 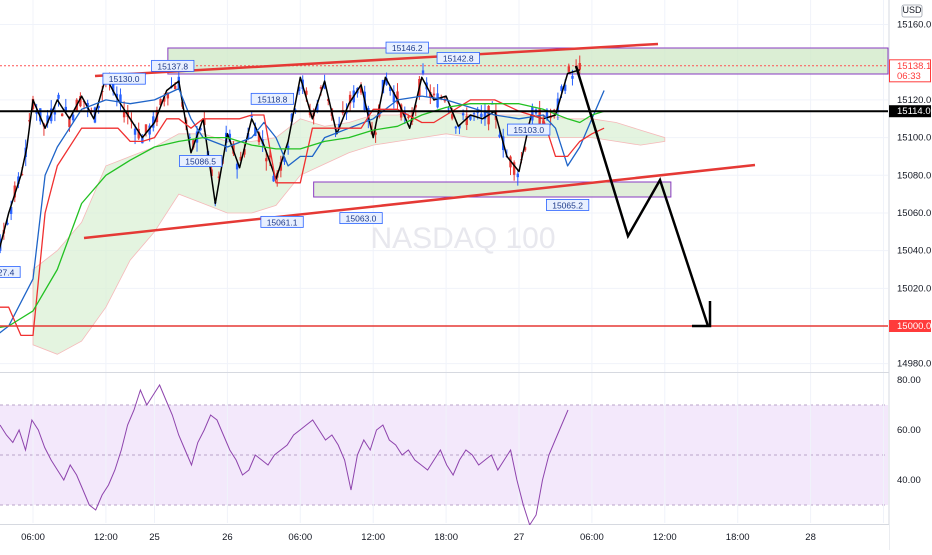 What do you see at coordinates (909, 480) in the screenshot?
I see `rsi-tick-label: 40.00` at bounding box center [909, 480].